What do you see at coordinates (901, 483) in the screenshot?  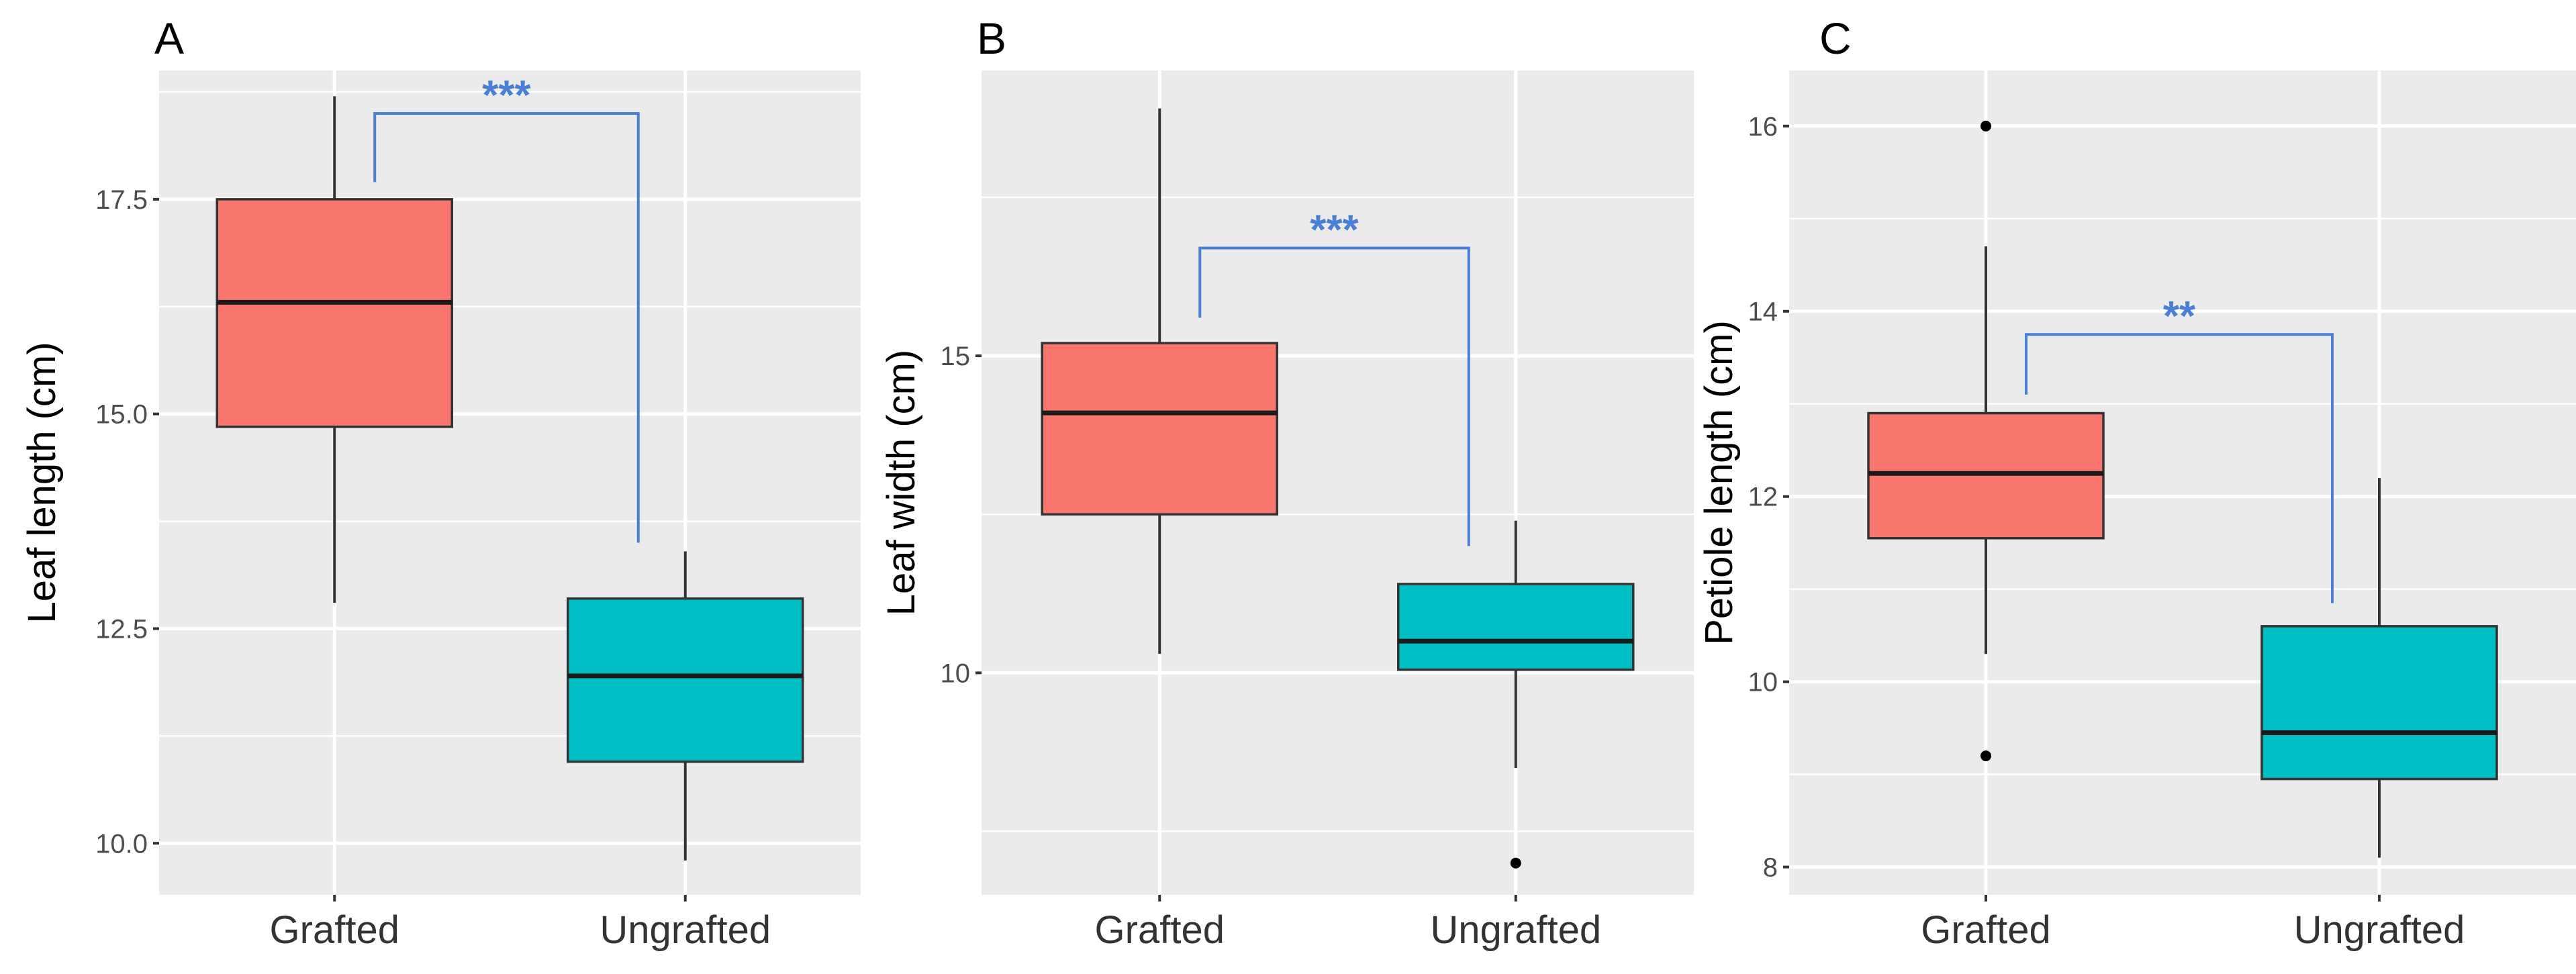 I see `y-axis-title: Leaf width (cm)` at bounding box center [901, 483].